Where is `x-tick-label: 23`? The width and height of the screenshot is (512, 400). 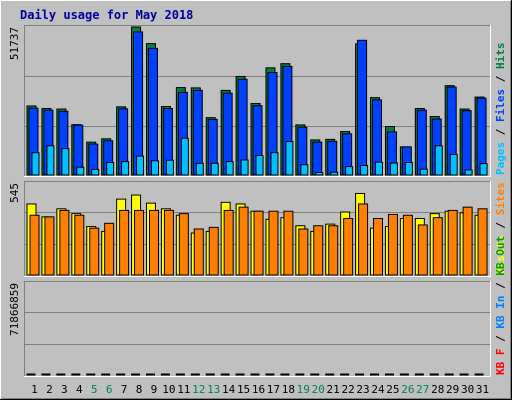 x-tick-label: 23 is located at coordinates (362, 389).